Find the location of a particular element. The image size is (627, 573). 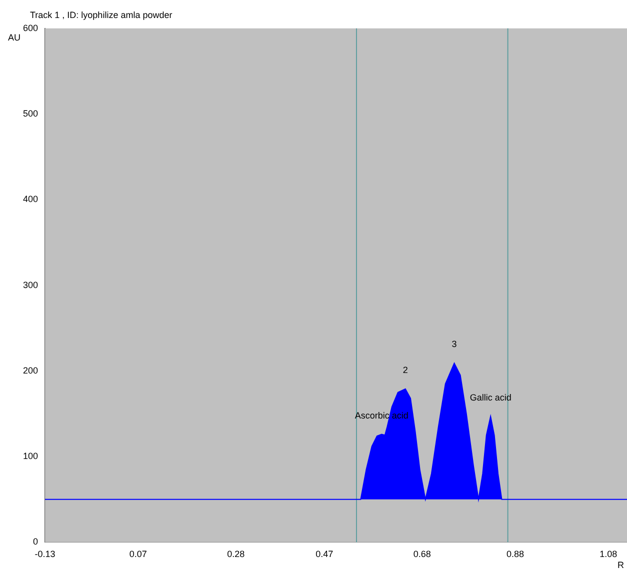

y-tick-label: 100 is located at coordinates (30, 456).